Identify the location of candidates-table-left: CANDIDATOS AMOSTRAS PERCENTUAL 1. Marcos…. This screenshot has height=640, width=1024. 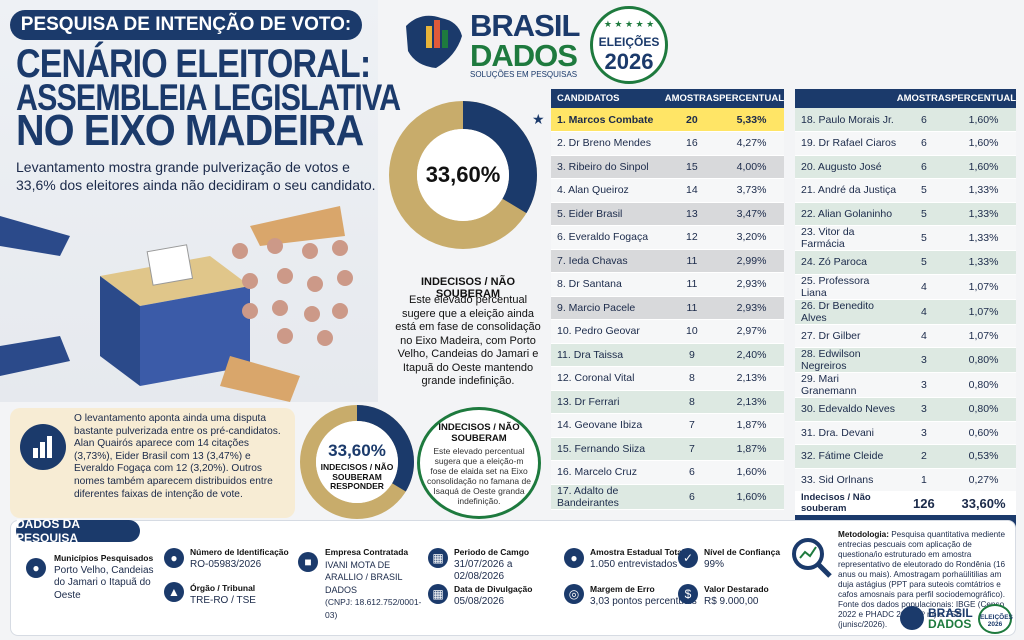
(667, 299).